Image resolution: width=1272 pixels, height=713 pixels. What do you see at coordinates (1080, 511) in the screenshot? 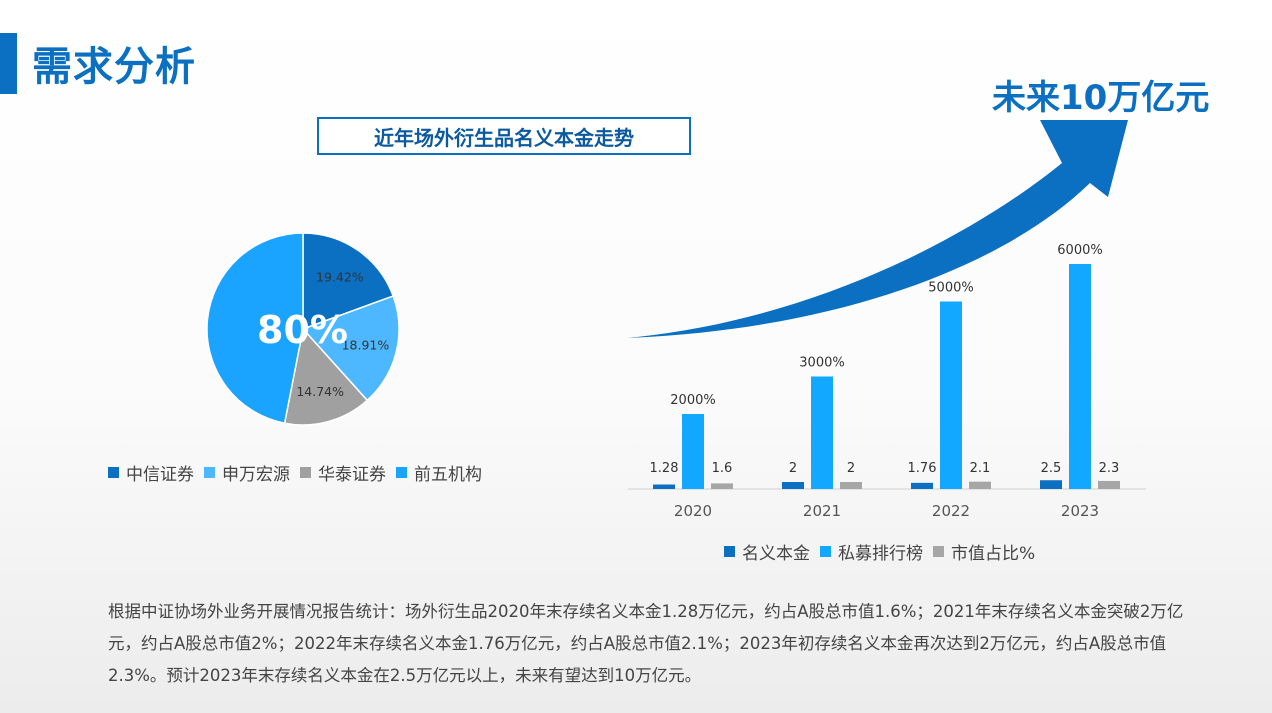
I see `x-tick-label: 2023` at bounding box center [1080, 511].